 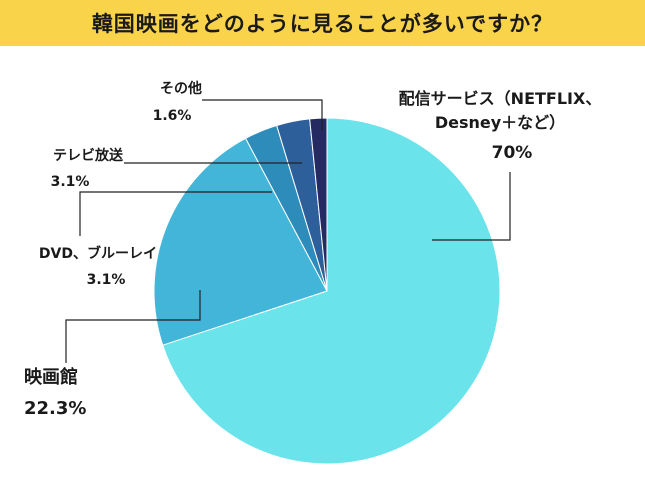 What do you see at coordinates (51, 377) in the screenshot?
I see `slice-label-theater: 映画館` at bounding box center [51, 377].